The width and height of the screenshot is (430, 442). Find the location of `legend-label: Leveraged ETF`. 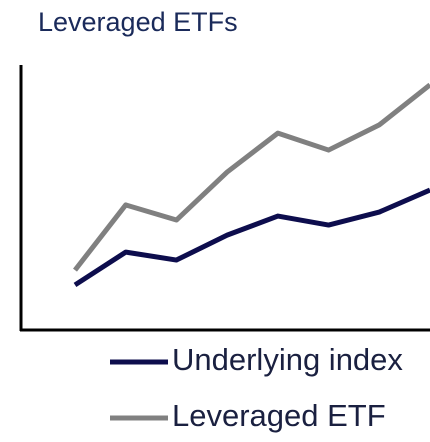

legend-label: Leveraged ETF is located at coordinates (279, 415).